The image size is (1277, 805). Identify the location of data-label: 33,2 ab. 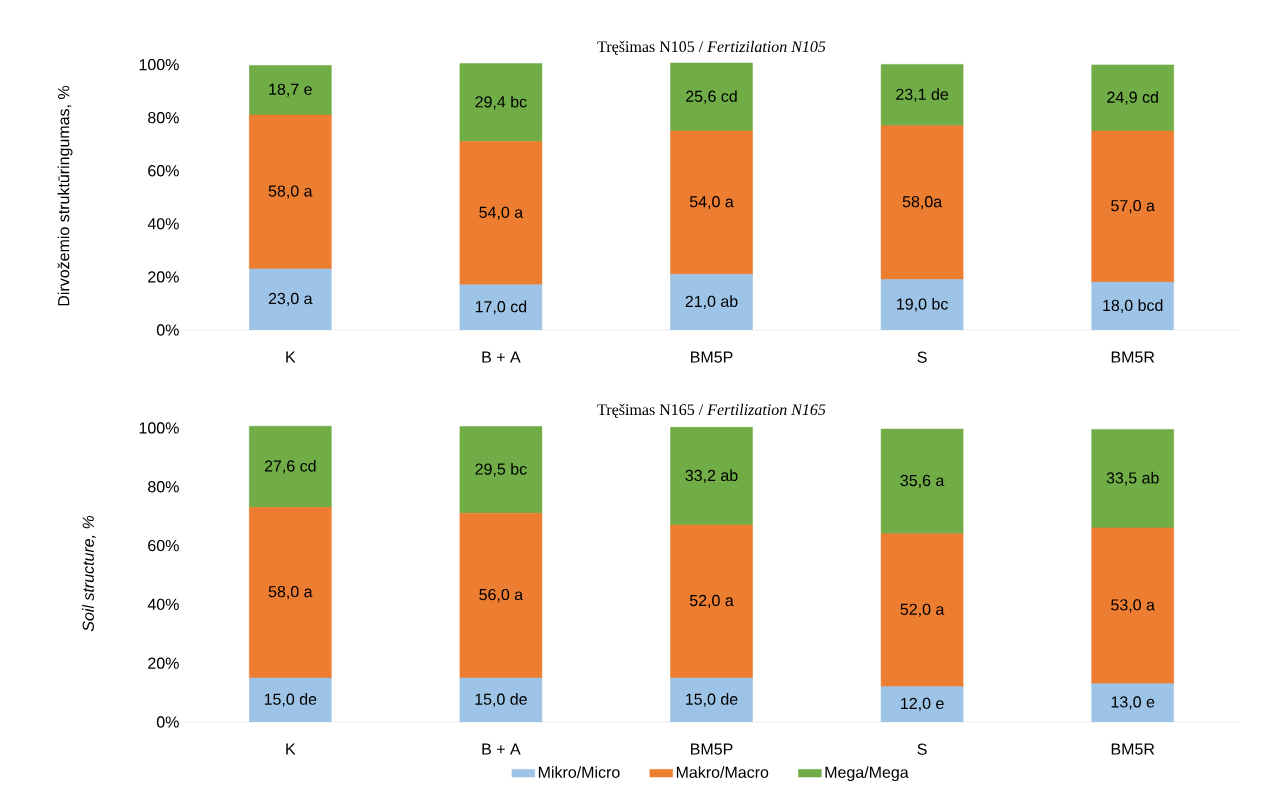
(711, 476).